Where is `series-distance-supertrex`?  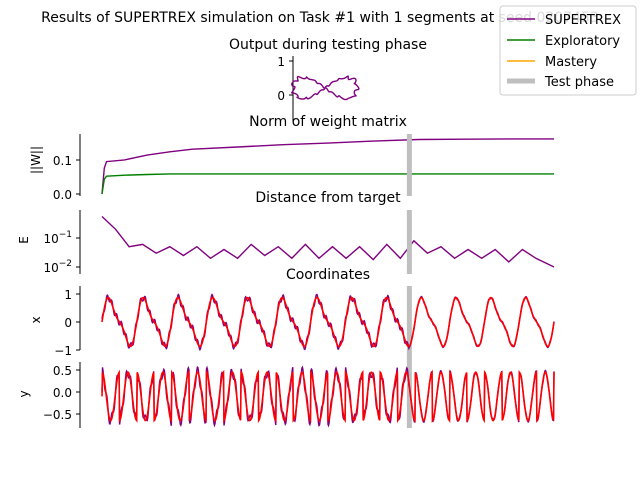 series-distance-supertrex is located at coordinates (328, 241).